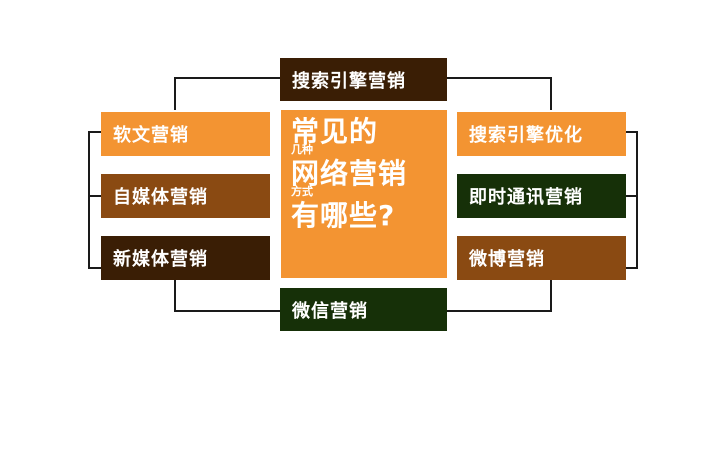 This screenshot has width=726, height=450. I want to click on right-node-3: 微博营销, so click(541, 258).